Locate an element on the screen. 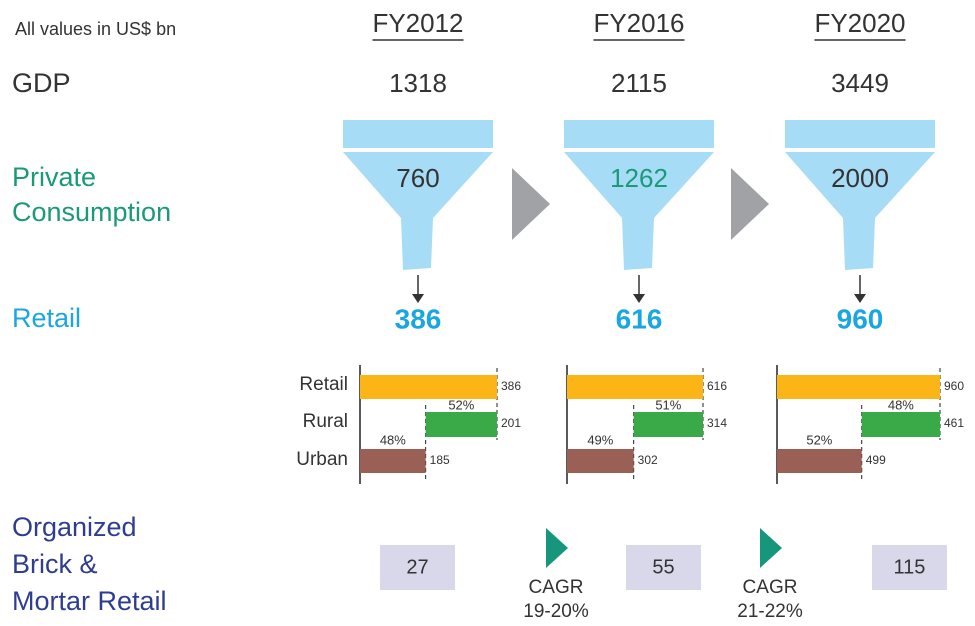  bar-value: 461 is located at coordinates (954, 423).